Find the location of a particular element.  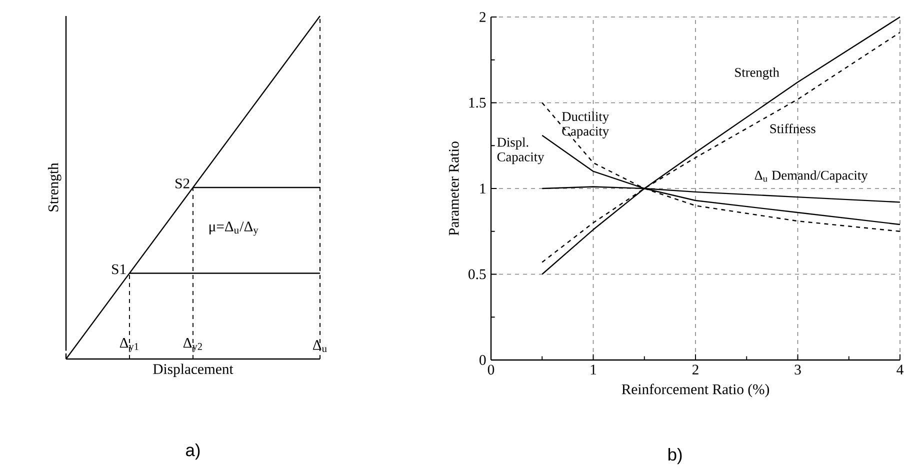

annotation: S1 is located at coordinates (119, 269).